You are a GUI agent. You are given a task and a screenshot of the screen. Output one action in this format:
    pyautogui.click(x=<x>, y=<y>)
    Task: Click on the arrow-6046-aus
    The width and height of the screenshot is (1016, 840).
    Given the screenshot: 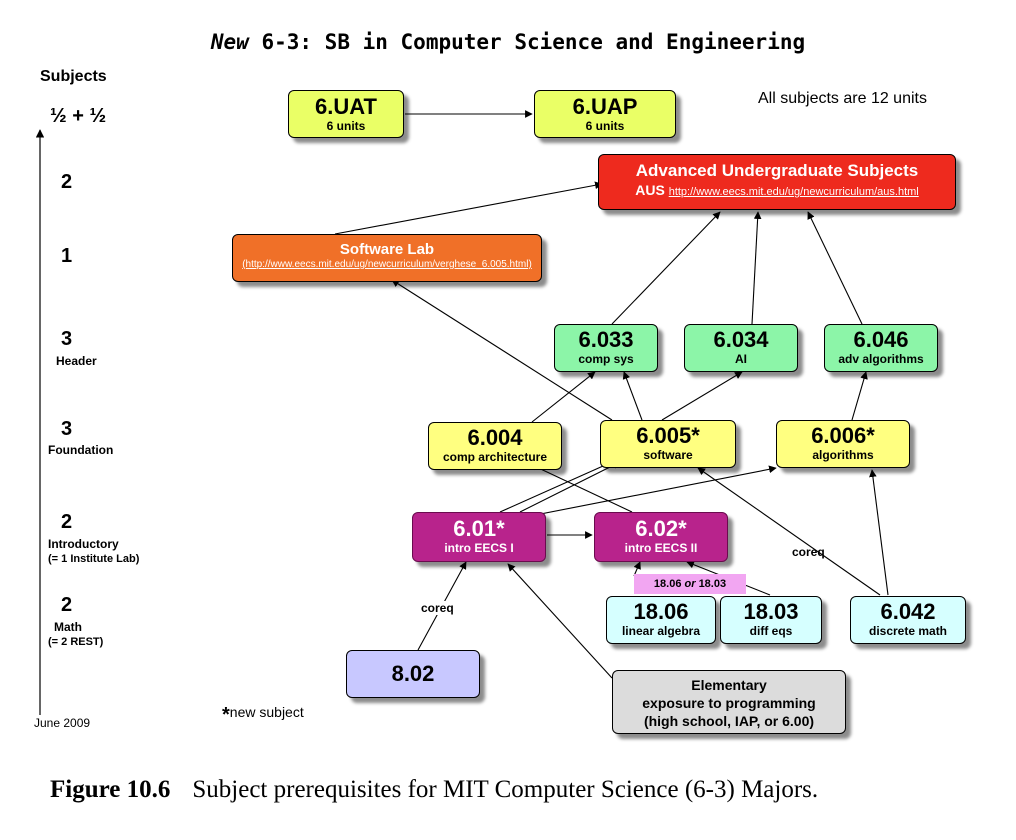 What is the action you would take?
    pyautogui.click(x=835, y=268)
    